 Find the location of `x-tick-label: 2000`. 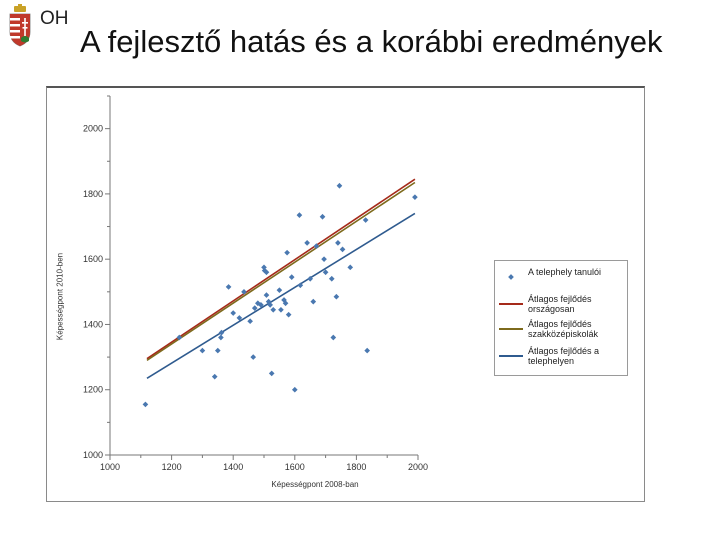

x-tick-label: 2000 is located at coordinates (418, 467).